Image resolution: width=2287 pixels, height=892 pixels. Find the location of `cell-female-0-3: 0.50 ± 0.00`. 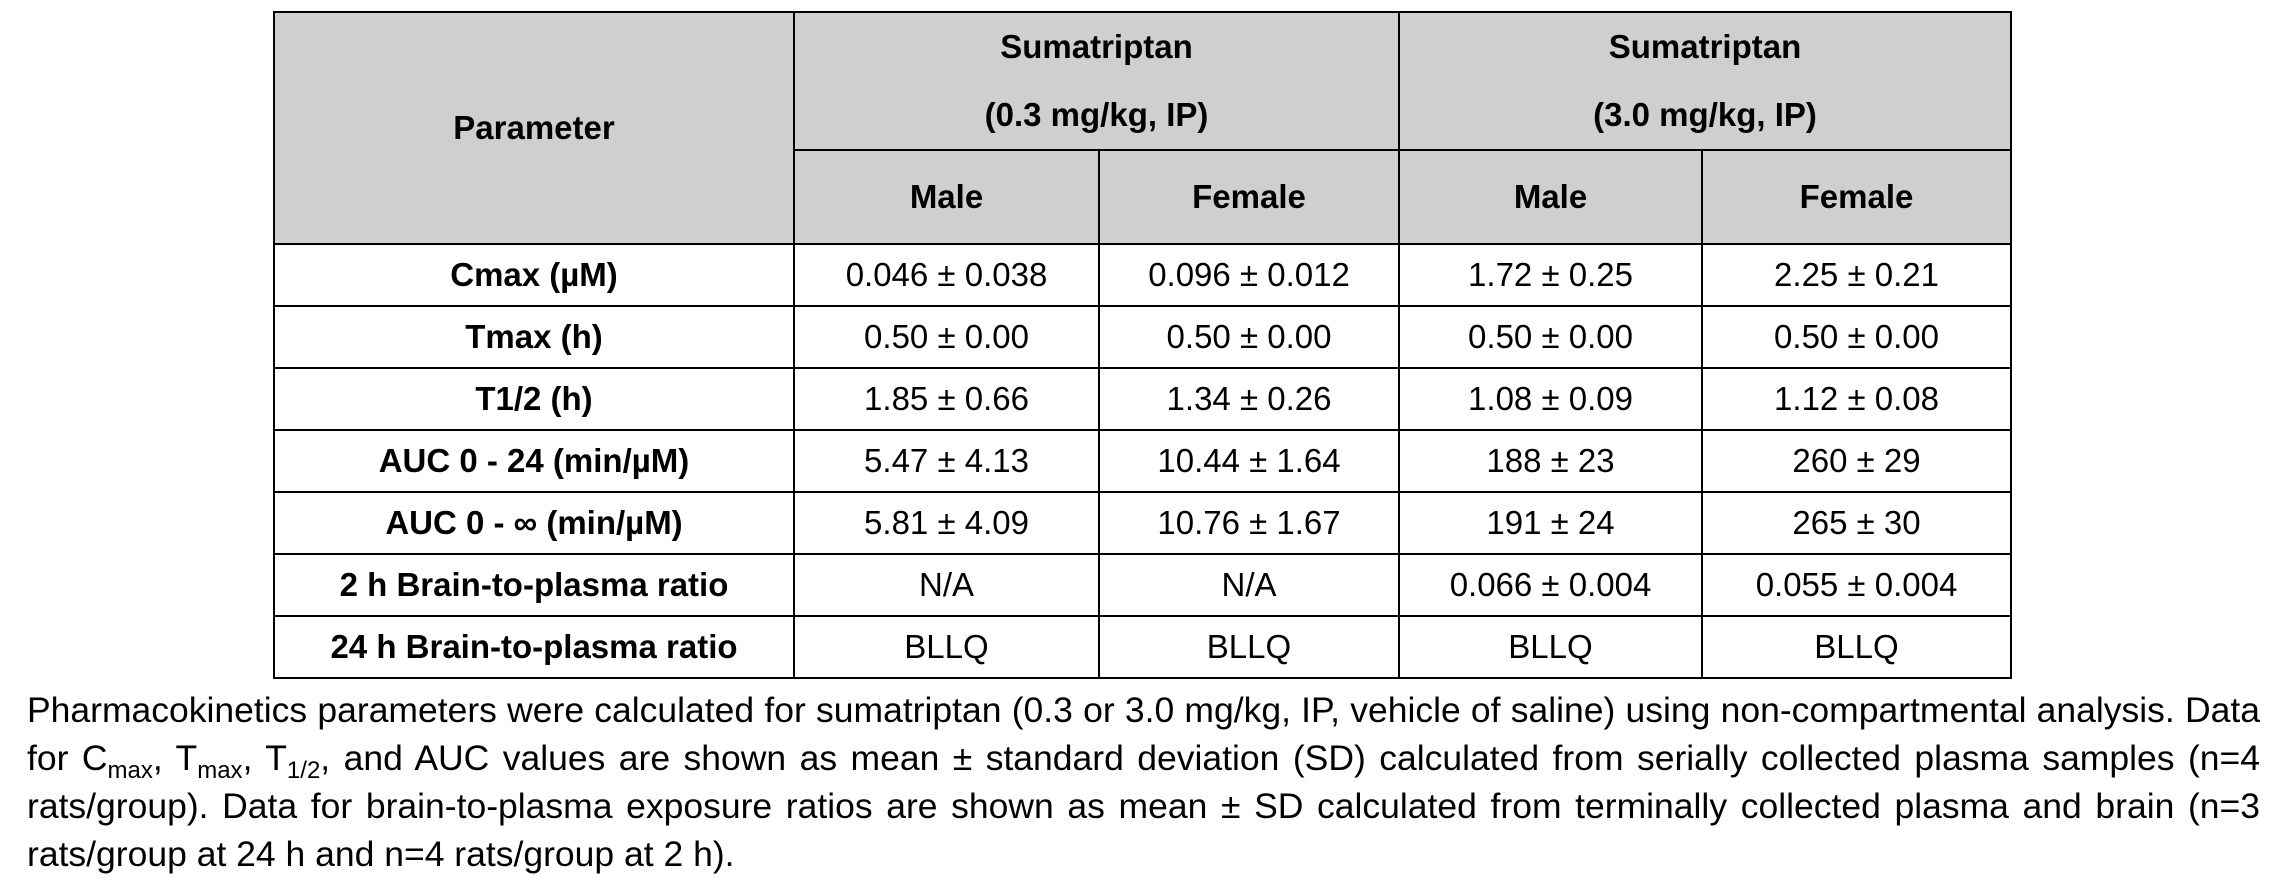

cell-female-0-3: 0.50 ± 0.00 is located at coordinates (1249, 337).